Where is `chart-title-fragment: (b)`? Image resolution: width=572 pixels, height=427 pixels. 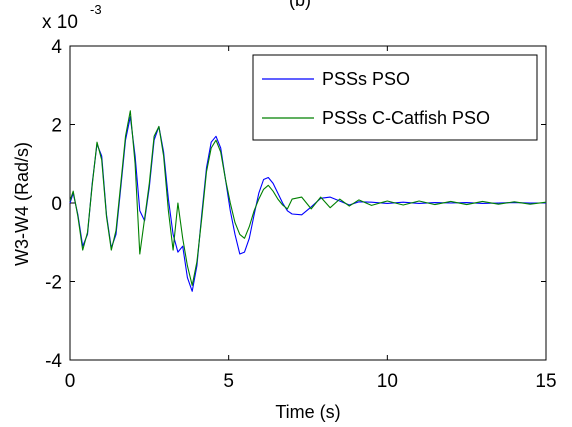 chart-title-fragment: (b) is located at coordinates (300, 5).